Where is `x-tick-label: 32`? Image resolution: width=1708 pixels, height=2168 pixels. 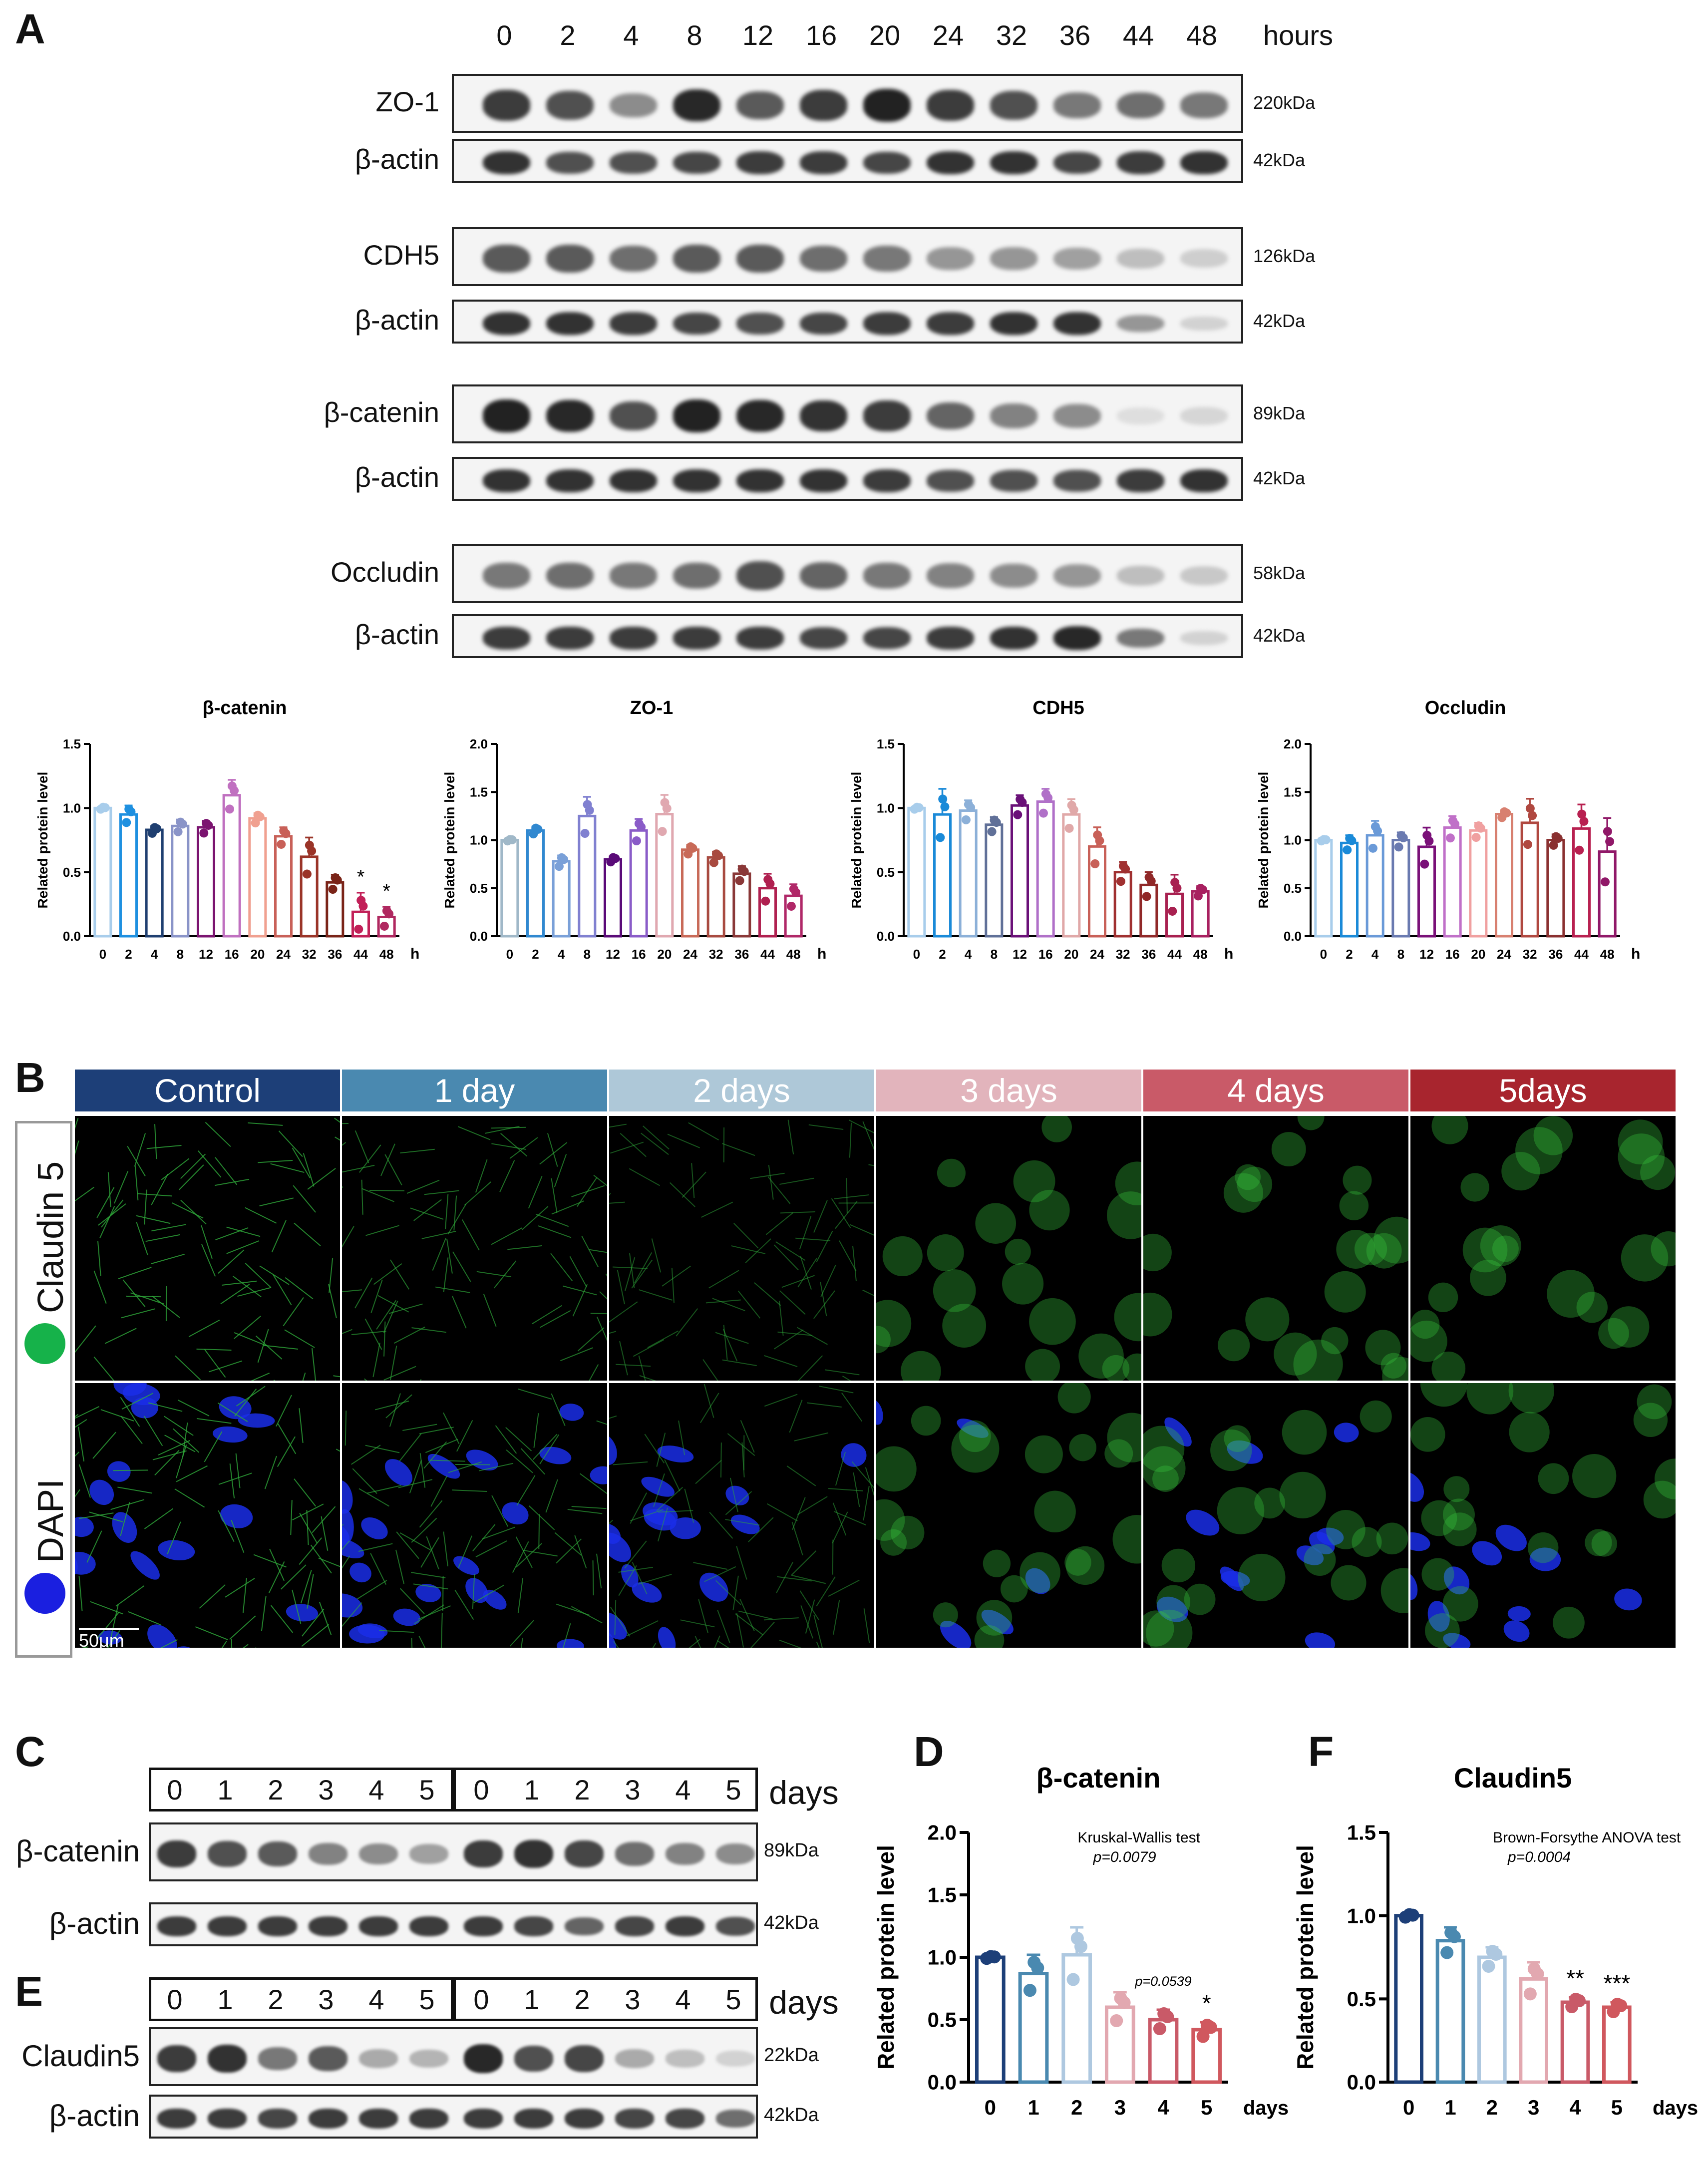
x-tick-label: 32 is located at coordinates (309, 954).